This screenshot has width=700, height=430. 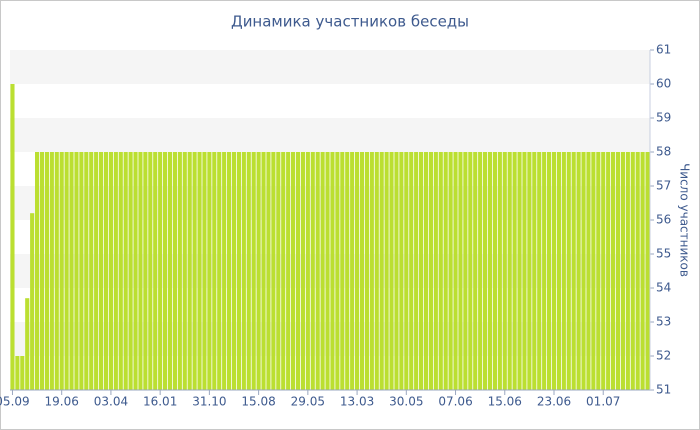 What do you see at coordinates (663, 254) in the screenshot?
I see `y-tick-label: 55` at bounding box center [663, 254].